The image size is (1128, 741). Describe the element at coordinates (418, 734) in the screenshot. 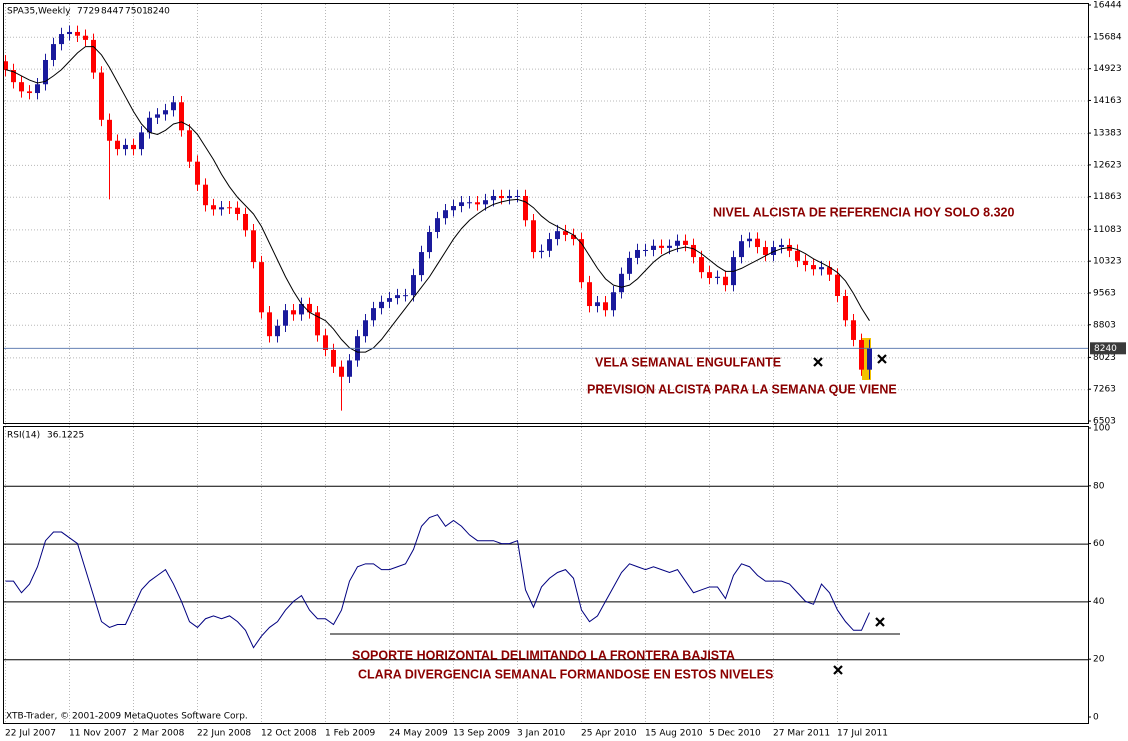

I see `x-tick-label: 24 May 2009` at that location.